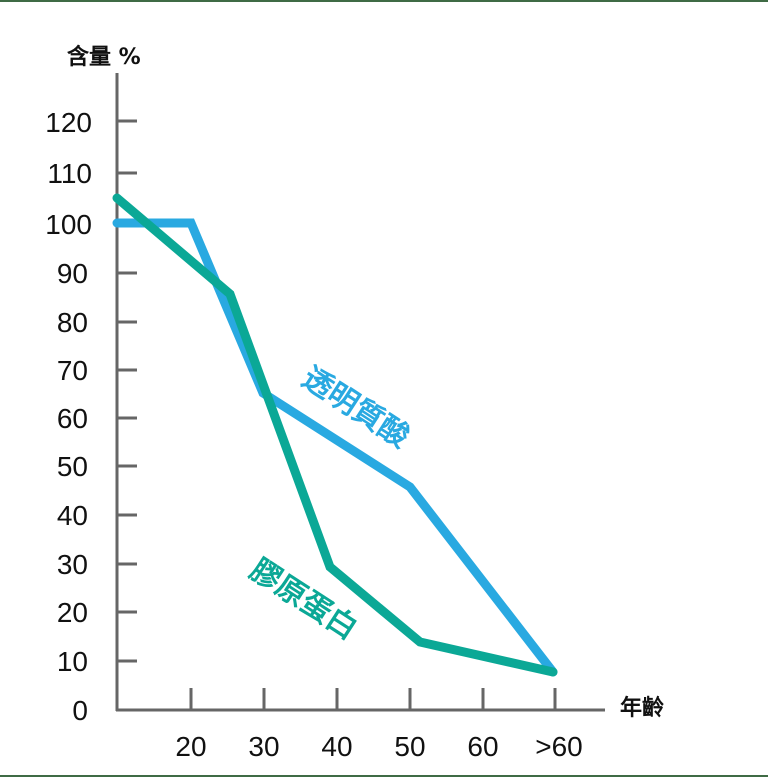  I want to click on x-tick-labels: 20 30 40 50 60 >60, so click(378, 746).